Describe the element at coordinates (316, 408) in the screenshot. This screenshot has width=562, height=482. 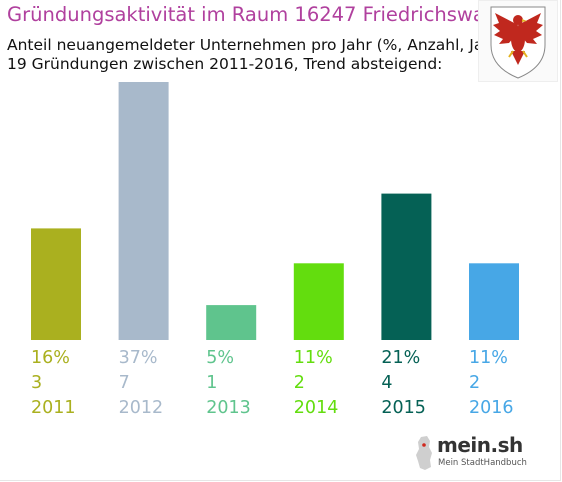
I see `year-label-2014: 2014` at that location.